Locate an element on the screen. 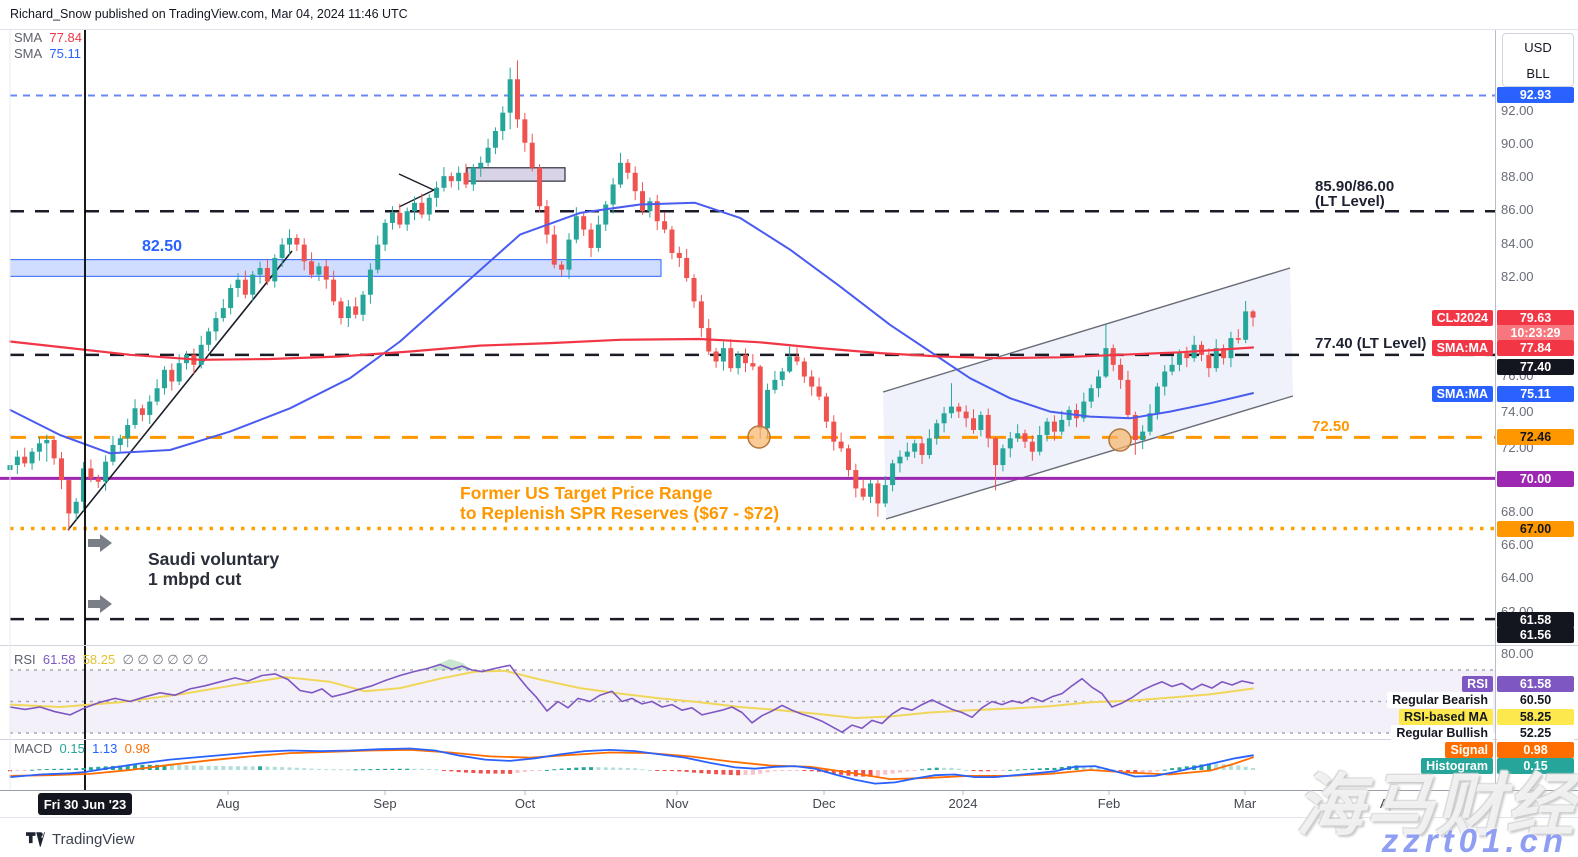 This screenshot has height=857, width=1578. currency-label: USD is located at coordinates (1538, 47).